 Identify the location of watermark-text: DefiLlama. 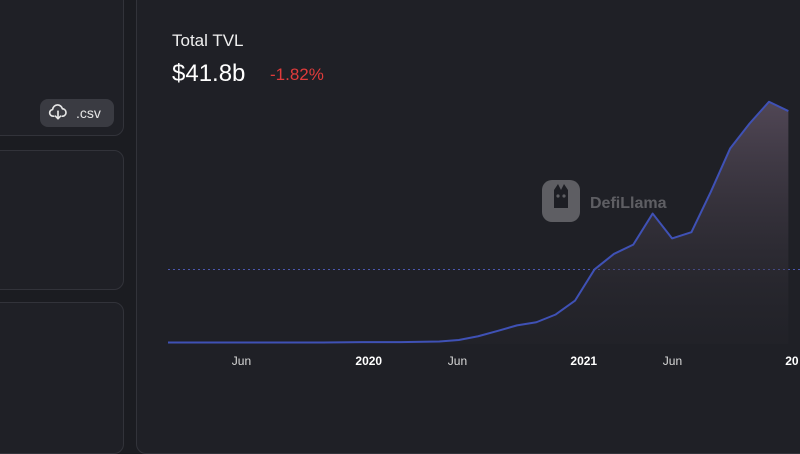
(628, 203).